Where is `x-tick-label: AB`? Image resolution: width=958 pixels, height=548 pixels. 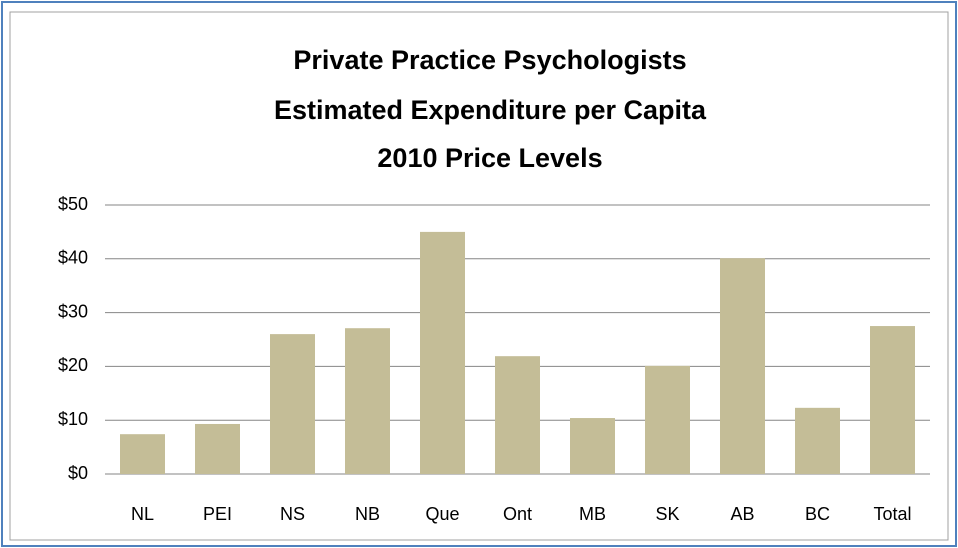 x-tick-label: AB is located at coordinates (742, 514).